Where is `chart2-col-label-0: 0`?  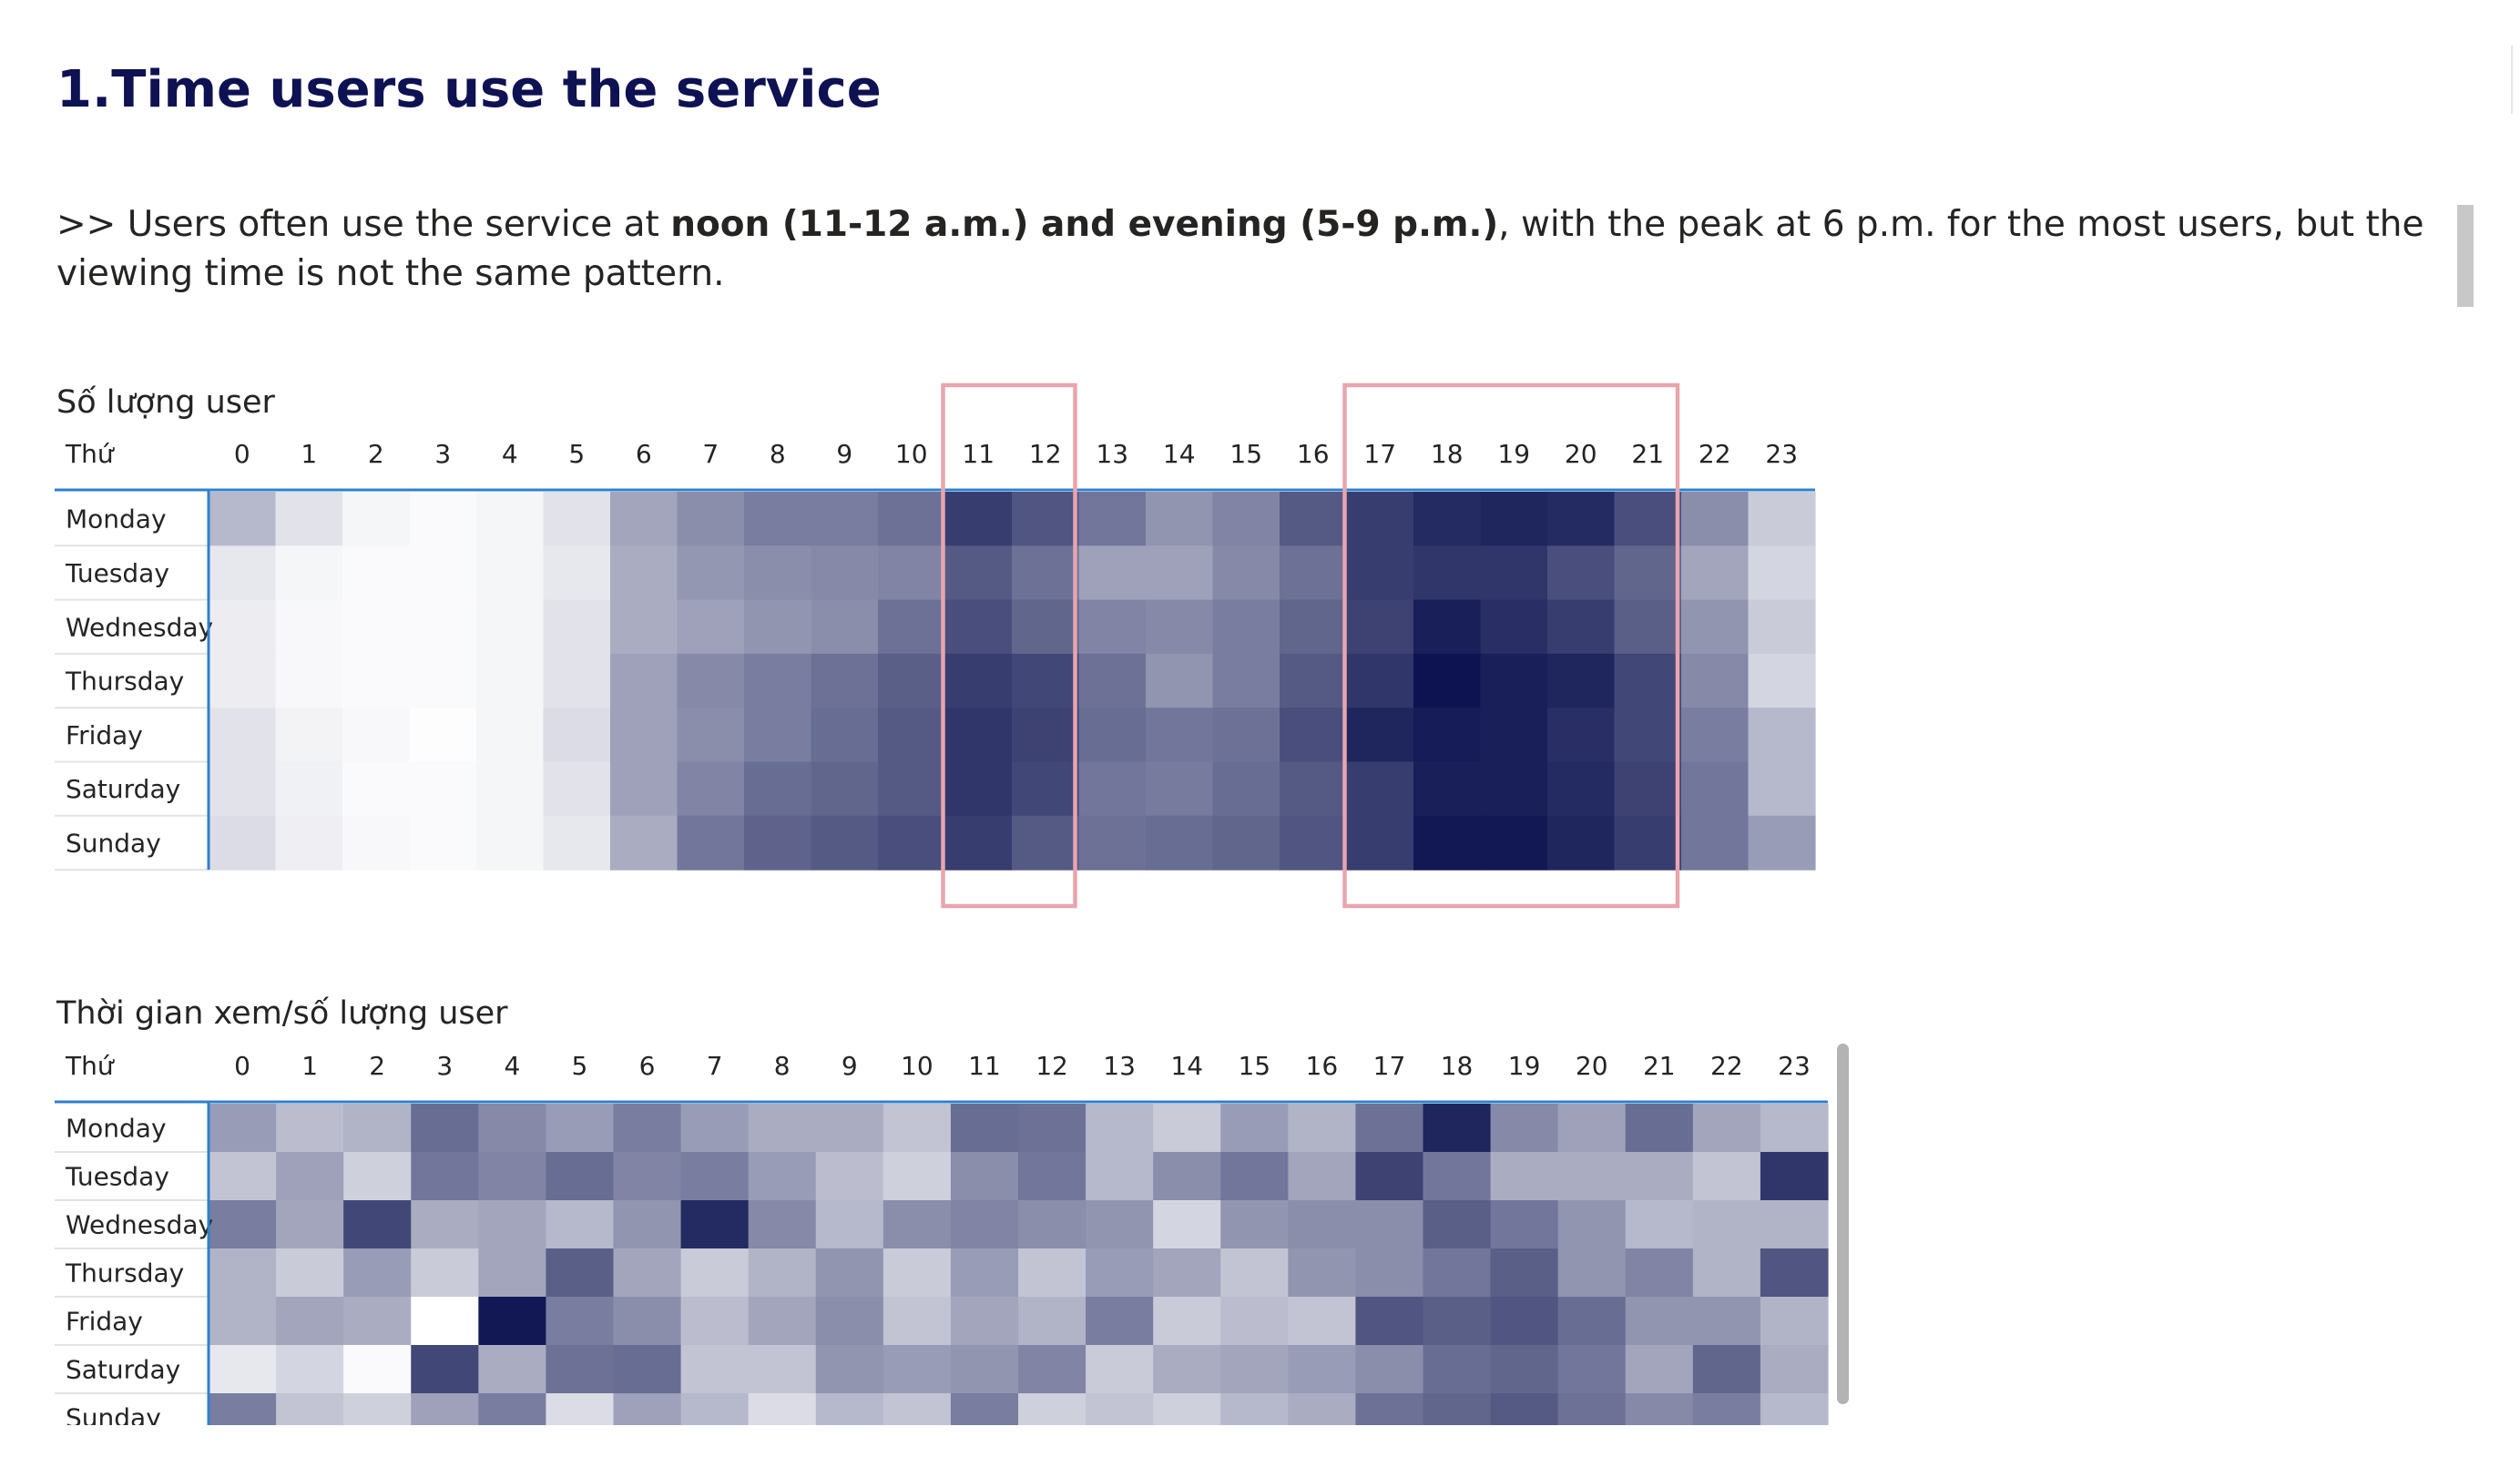
chart2-col-label-0: 0 is located at coordinates (242, 1066).